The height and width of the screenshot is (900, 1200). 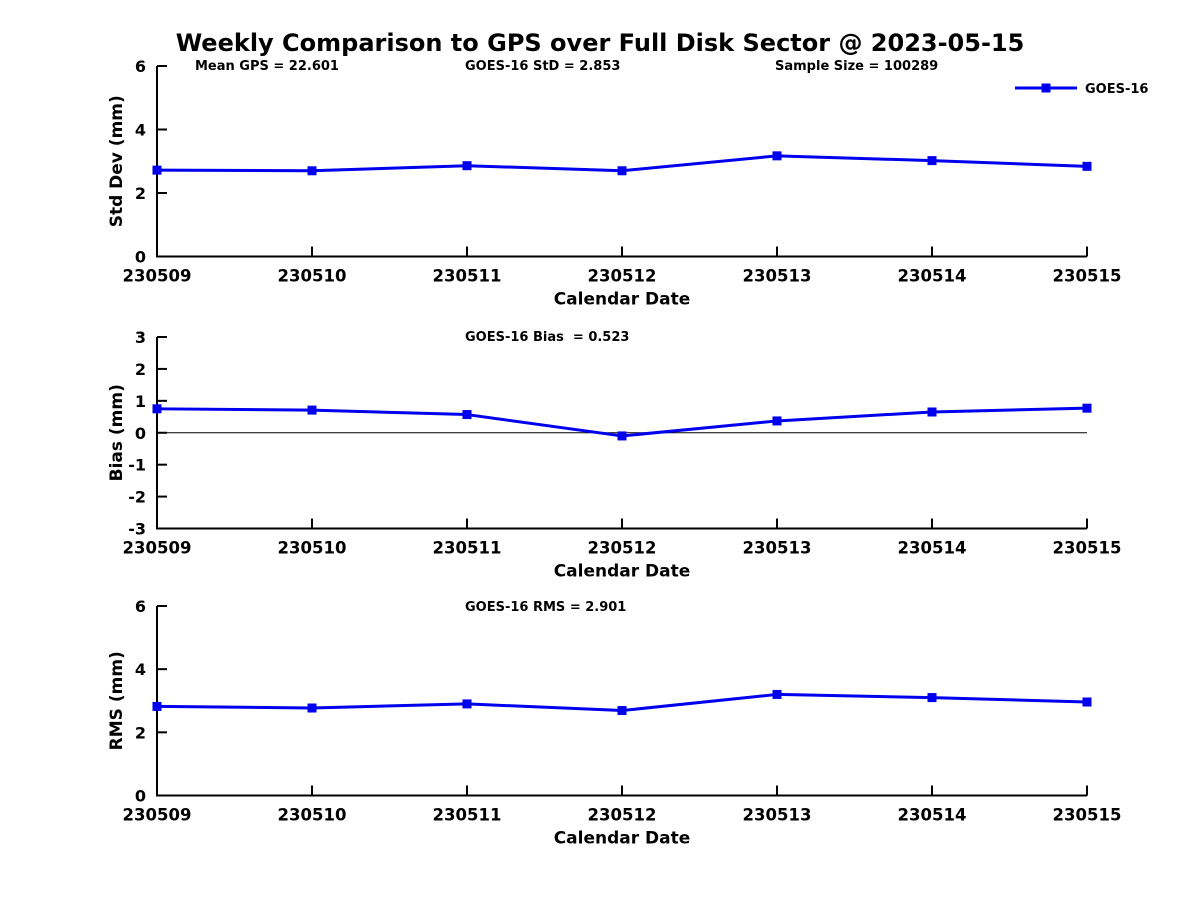 What do you see at coordinates (856, 66) in the screenshot?
I see `annotation: Sample Size = 100289` at bounding box center [856, 66].